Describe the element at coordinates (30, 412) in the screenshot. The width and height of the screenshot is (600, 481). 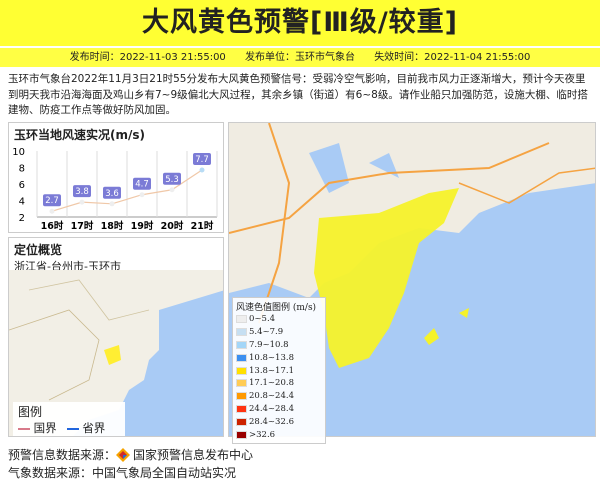
I see `map-legend-title: 图例` at that location.